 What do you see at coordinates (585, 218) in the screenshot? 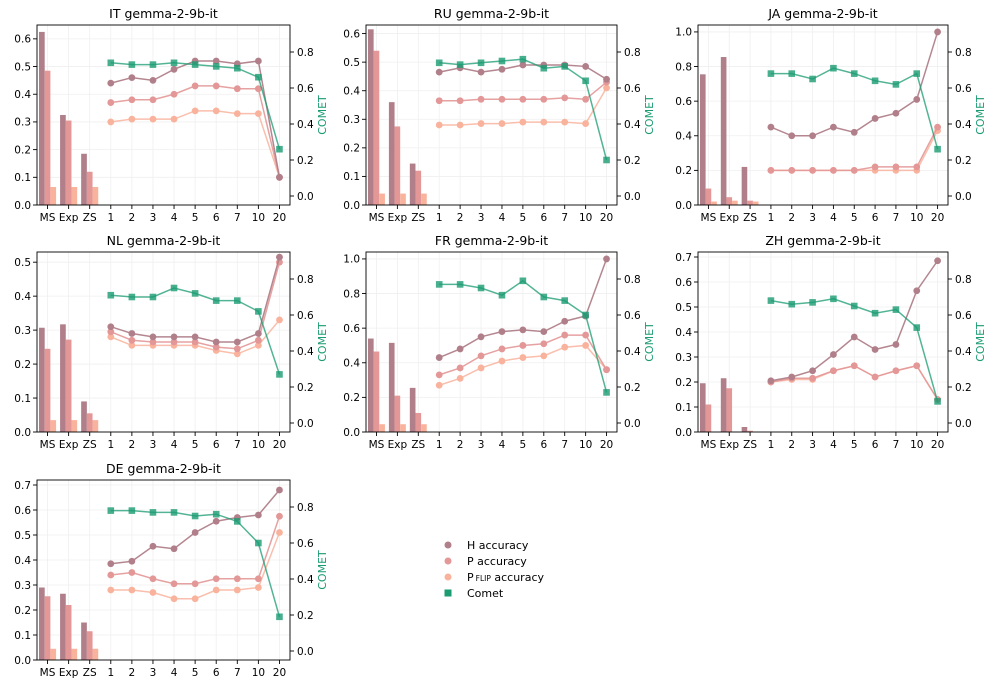
I see `x-tick-label: 10` at bounding box center [585, 218].